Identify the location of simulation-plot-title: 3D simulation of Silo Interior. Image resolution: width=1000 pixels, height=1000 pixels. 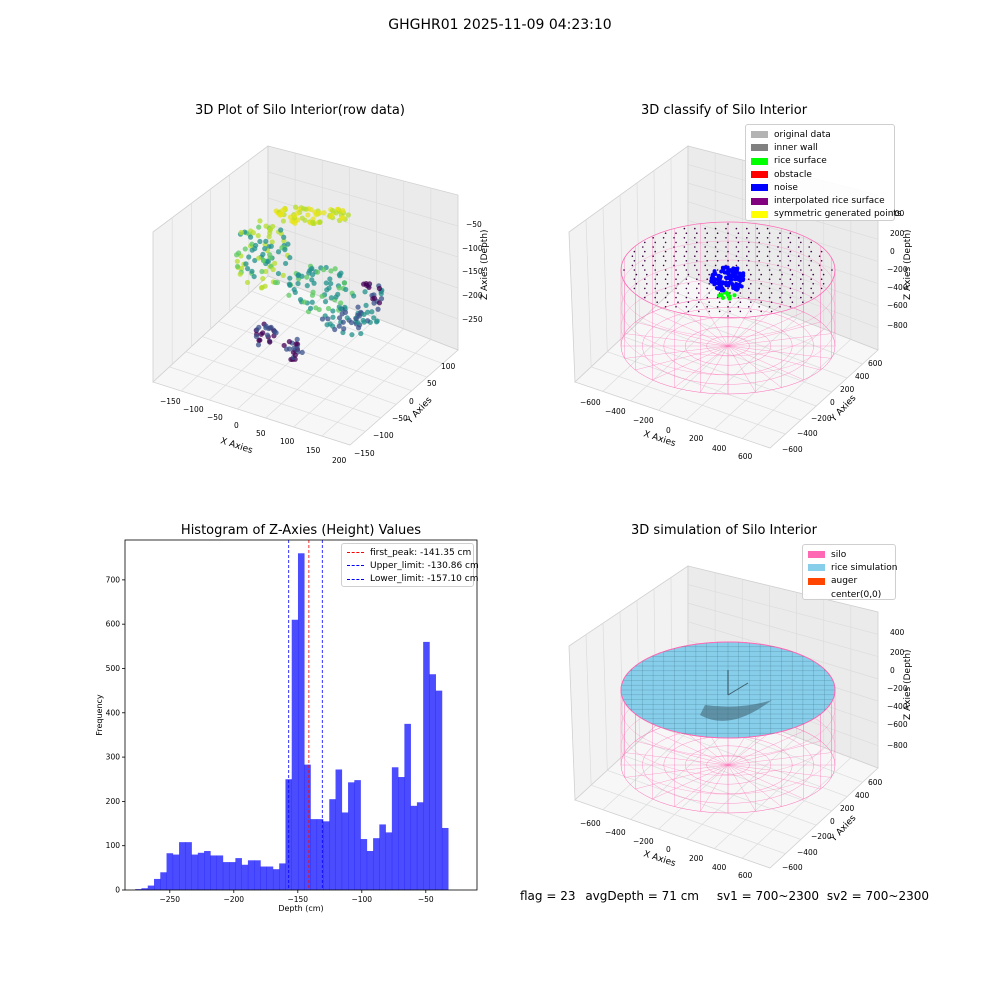
(724, 530).